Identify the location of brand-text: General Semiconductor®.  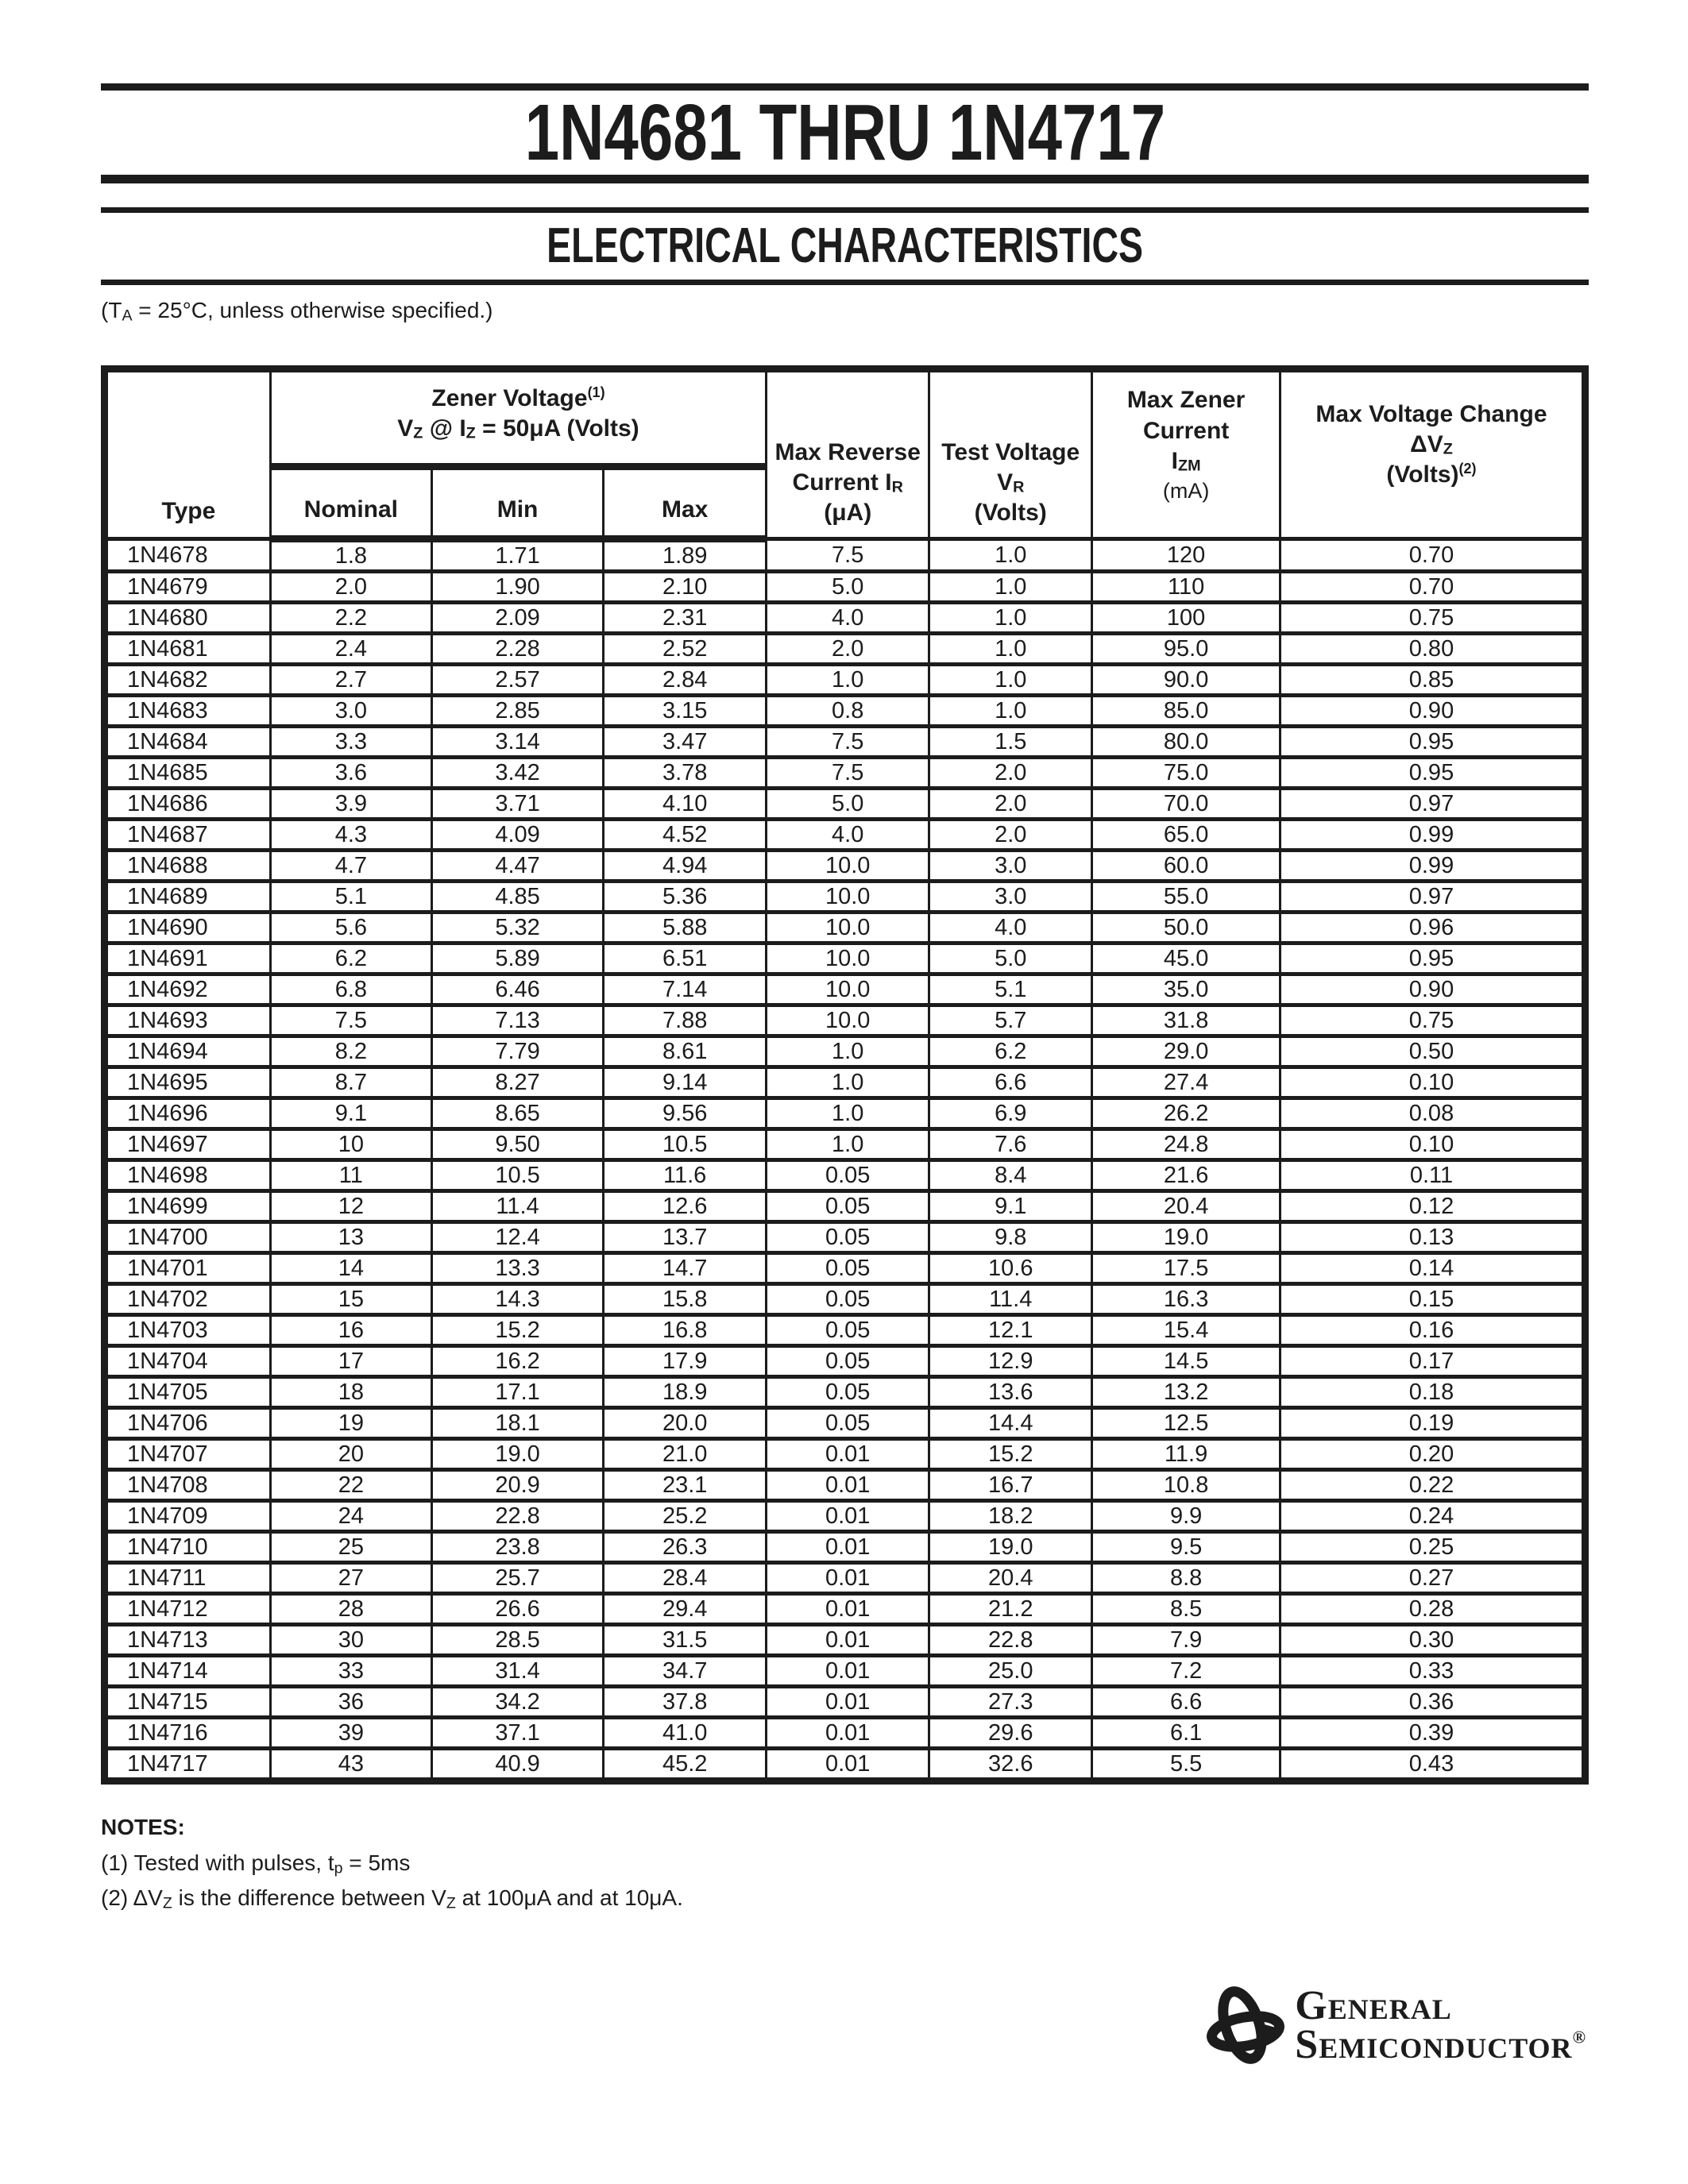
(1441, 2026).